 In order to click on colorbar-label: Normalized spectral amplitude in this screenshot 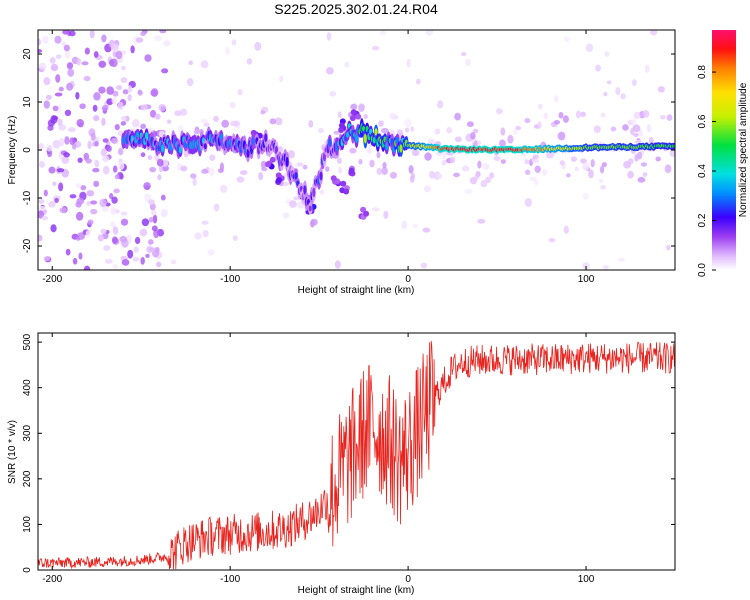, I will do `click(743, 149)`.